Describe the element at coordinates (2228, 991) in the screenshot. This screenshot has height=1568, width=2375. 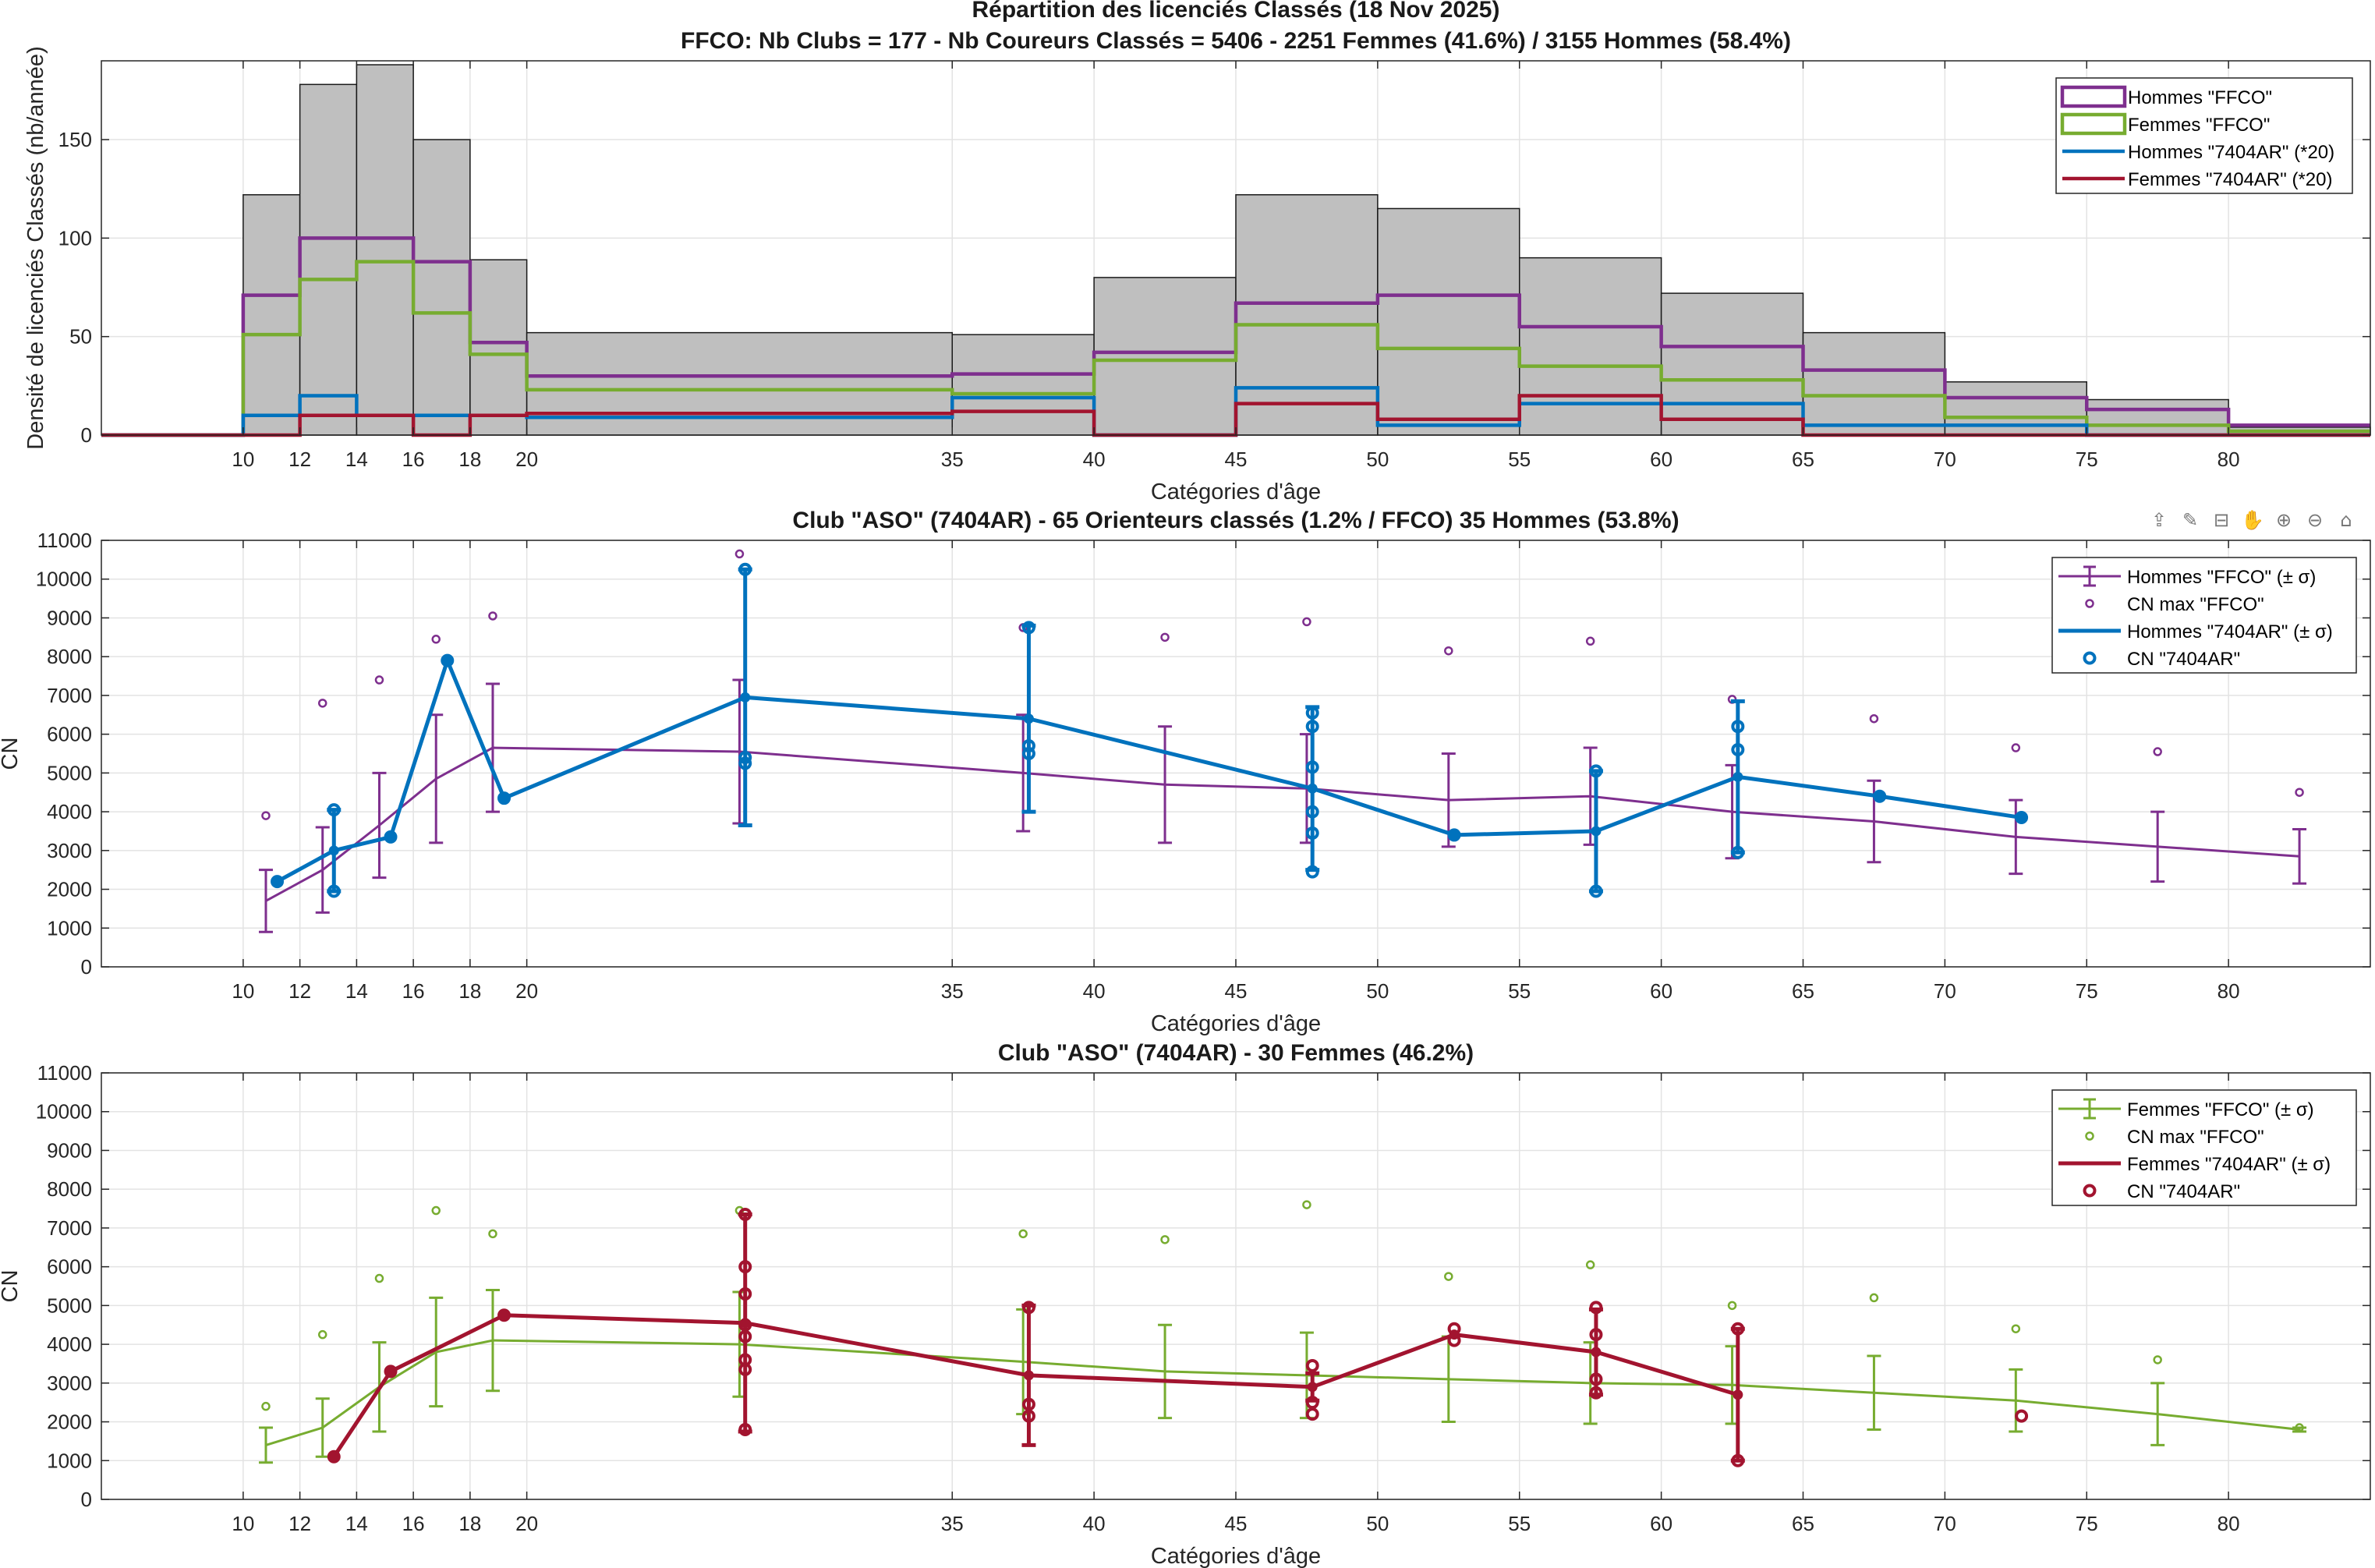
I see `x-tick-label: 80` at that location.